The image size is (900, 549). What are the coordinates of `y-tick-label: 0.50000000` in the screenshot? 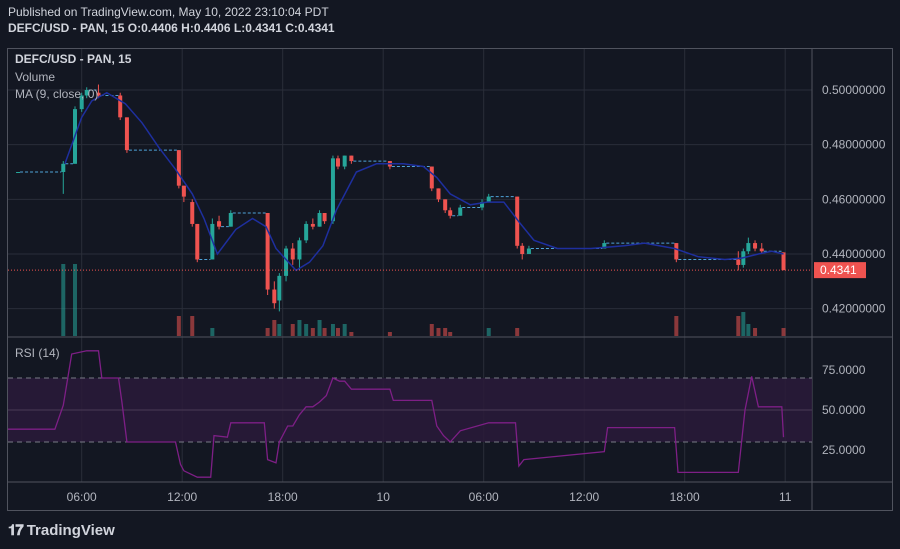 It's located at (854, 90).